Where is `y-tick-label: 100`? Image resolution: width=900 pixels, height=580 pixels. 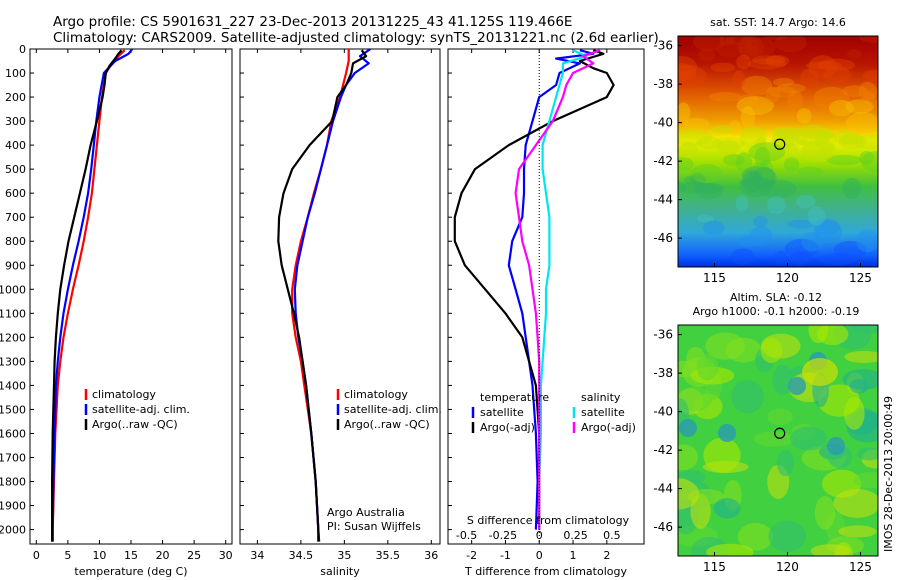 y-tick-label: 100 is located at coordinates (15, 73).